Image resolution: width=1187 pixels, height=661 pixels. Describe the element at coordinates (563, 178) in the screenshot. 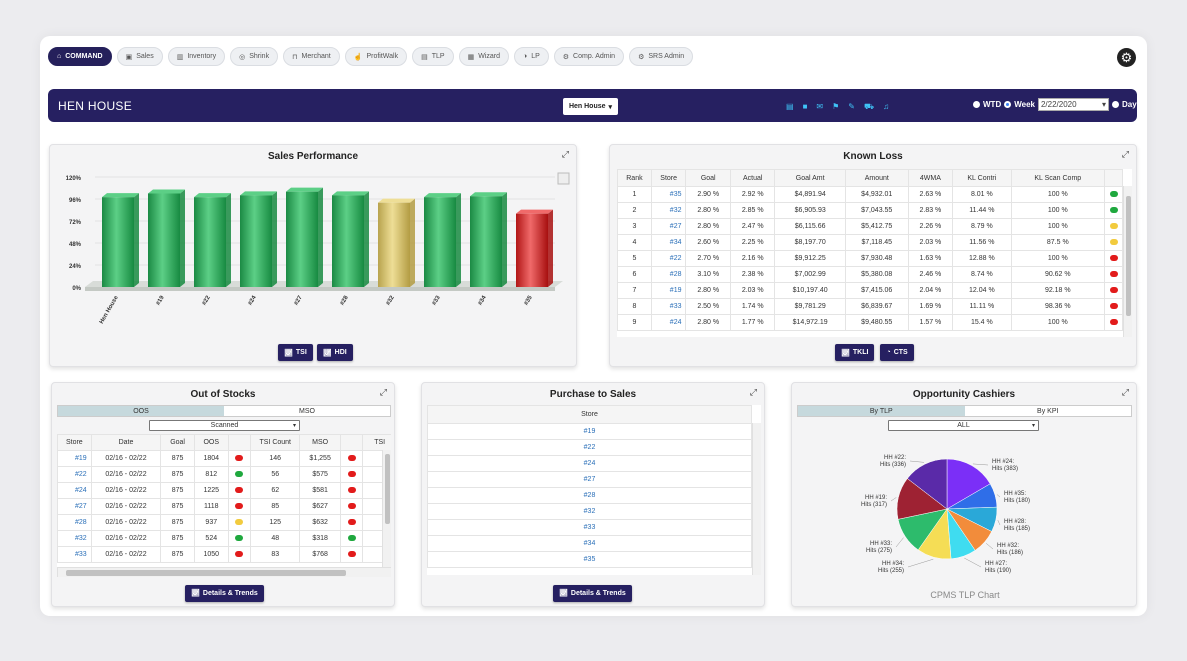

I see `chart-export-icon` at that location.